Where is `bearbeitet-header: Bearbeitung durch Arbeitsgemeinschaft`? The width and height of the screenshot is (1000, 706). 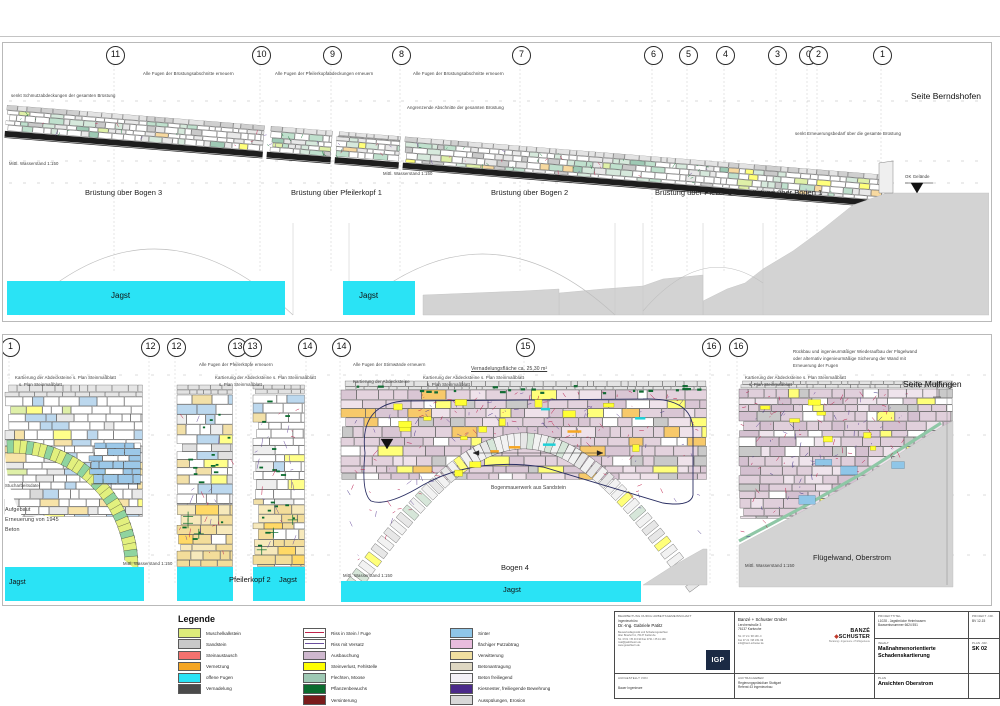 bearbeitet-header: Bearbeitung durch Arbeitsgemeinschaft is located at coordinates (674, 616).